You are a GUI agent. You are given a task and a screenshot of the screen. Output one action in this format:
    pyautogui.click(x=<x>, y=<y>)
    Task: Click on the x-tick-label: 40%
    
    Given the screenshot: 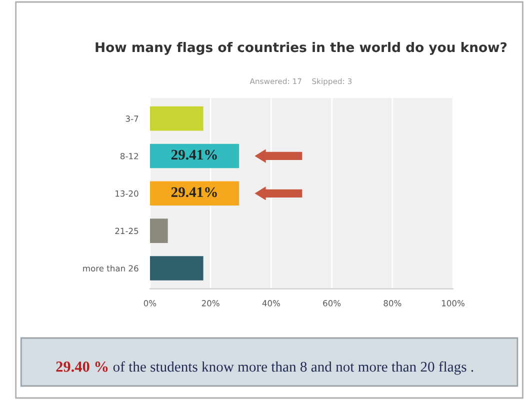 What is the action you would take?
    pyautogui.click(x=271, y=303)
    